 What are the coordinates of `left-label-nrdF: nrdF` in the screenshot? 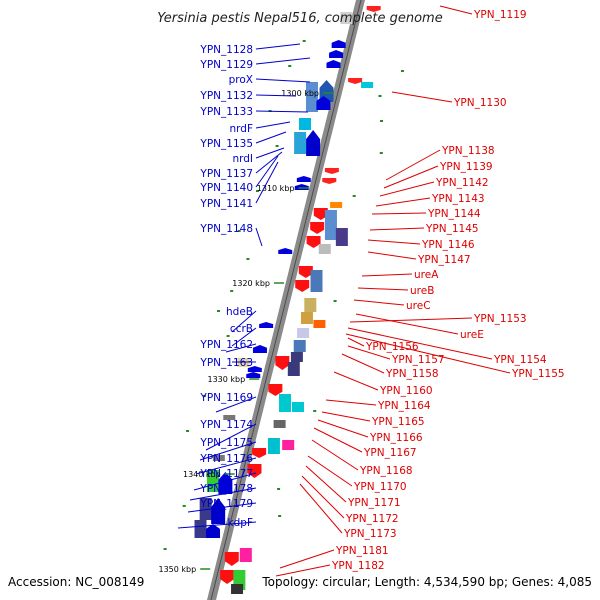 It's located at (242, 129).